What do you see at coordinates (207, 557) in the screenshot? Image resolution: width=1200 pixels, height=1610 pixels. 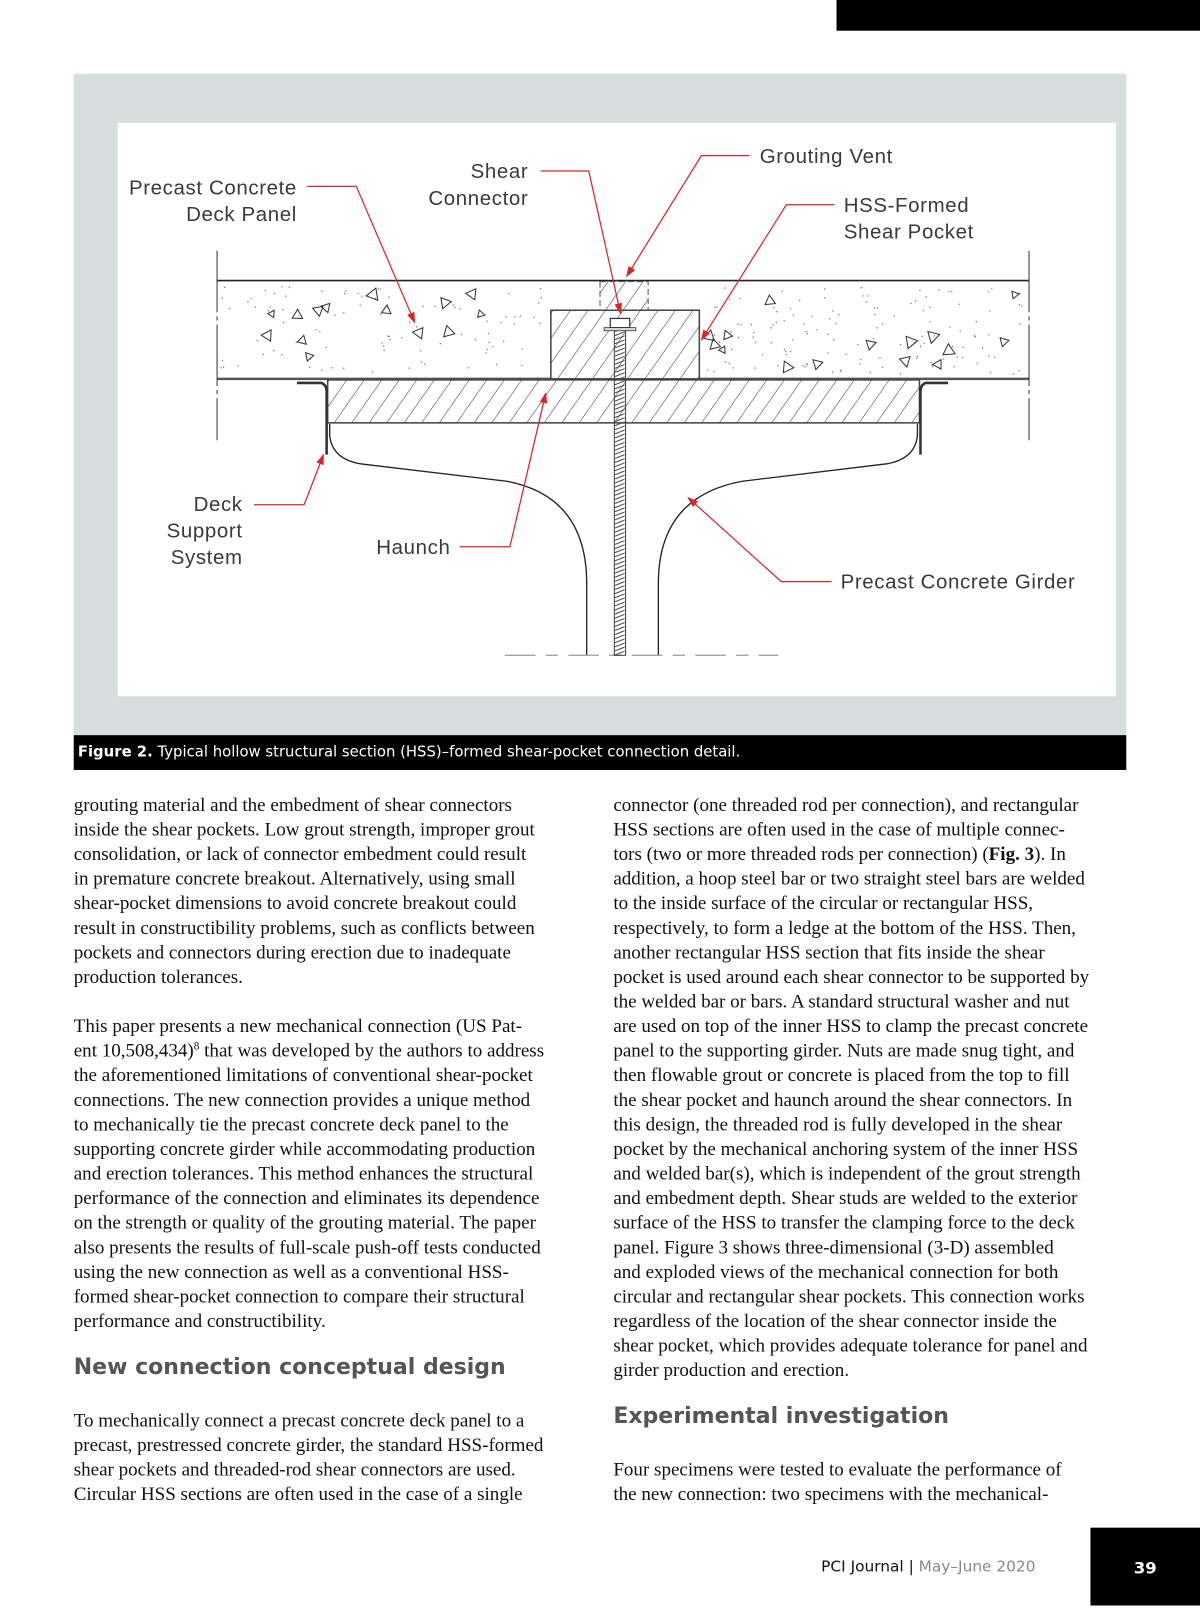 I see `label-deck-support-line3: System` at bounding box center [207, 557].